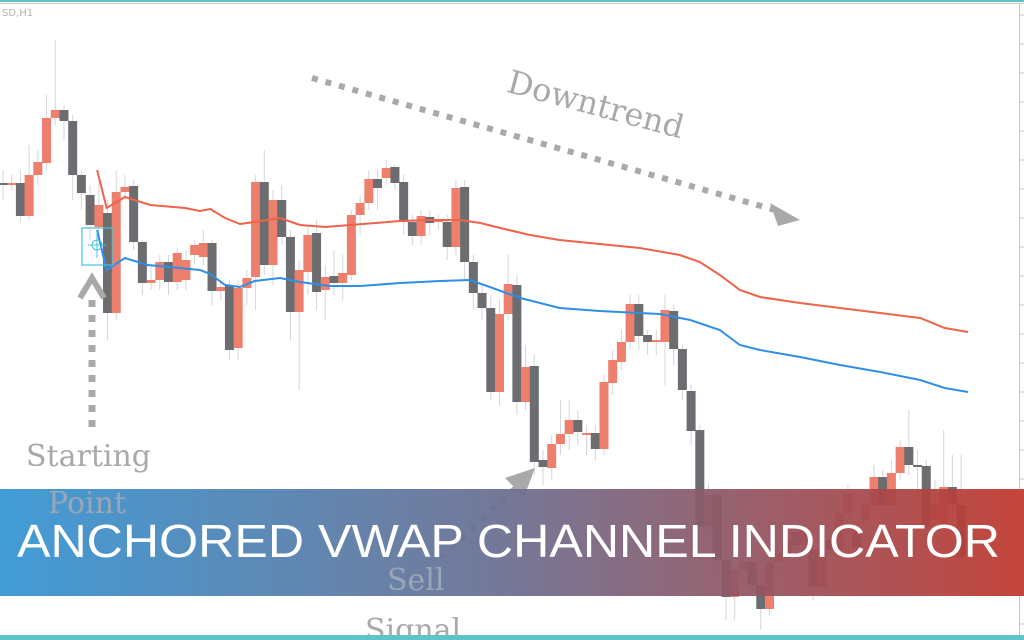 The height and width of the screenshot is (640, 1024). What do you see at coordinates (416, 580) in the screenshot?
I see `sell-label-1: Sell` at bounding box center [416, 580].